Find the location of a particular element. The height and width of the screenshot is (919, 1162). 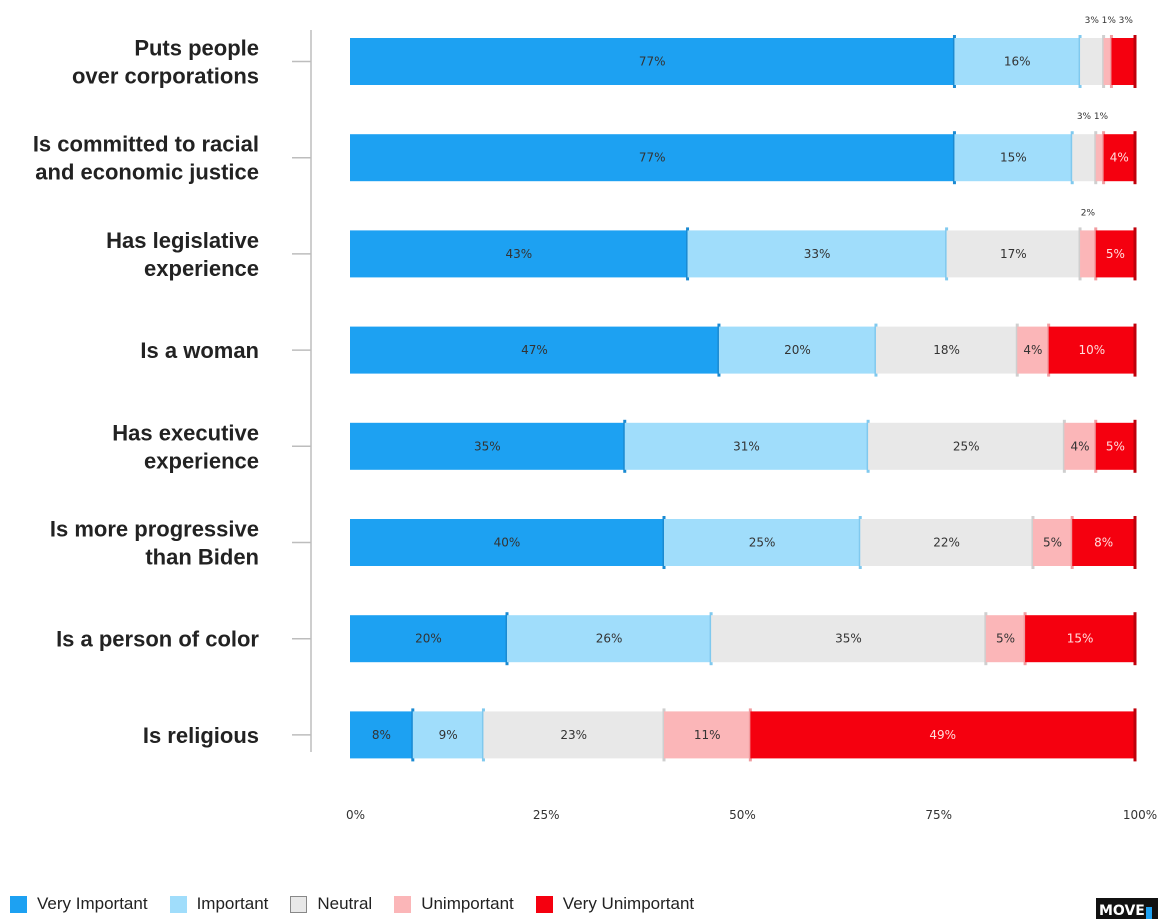

category-label: Has executive experience is located at coordinates (185, 446).